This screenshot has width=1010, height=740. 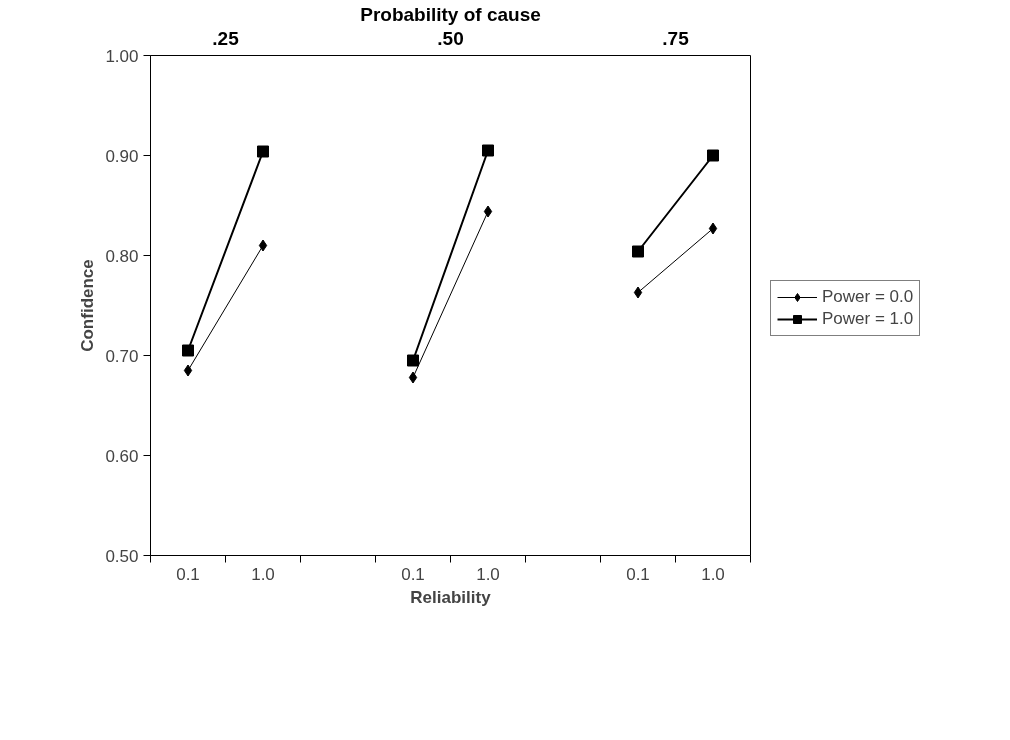 I want to click on text: .75, so click(x=676, y=38).